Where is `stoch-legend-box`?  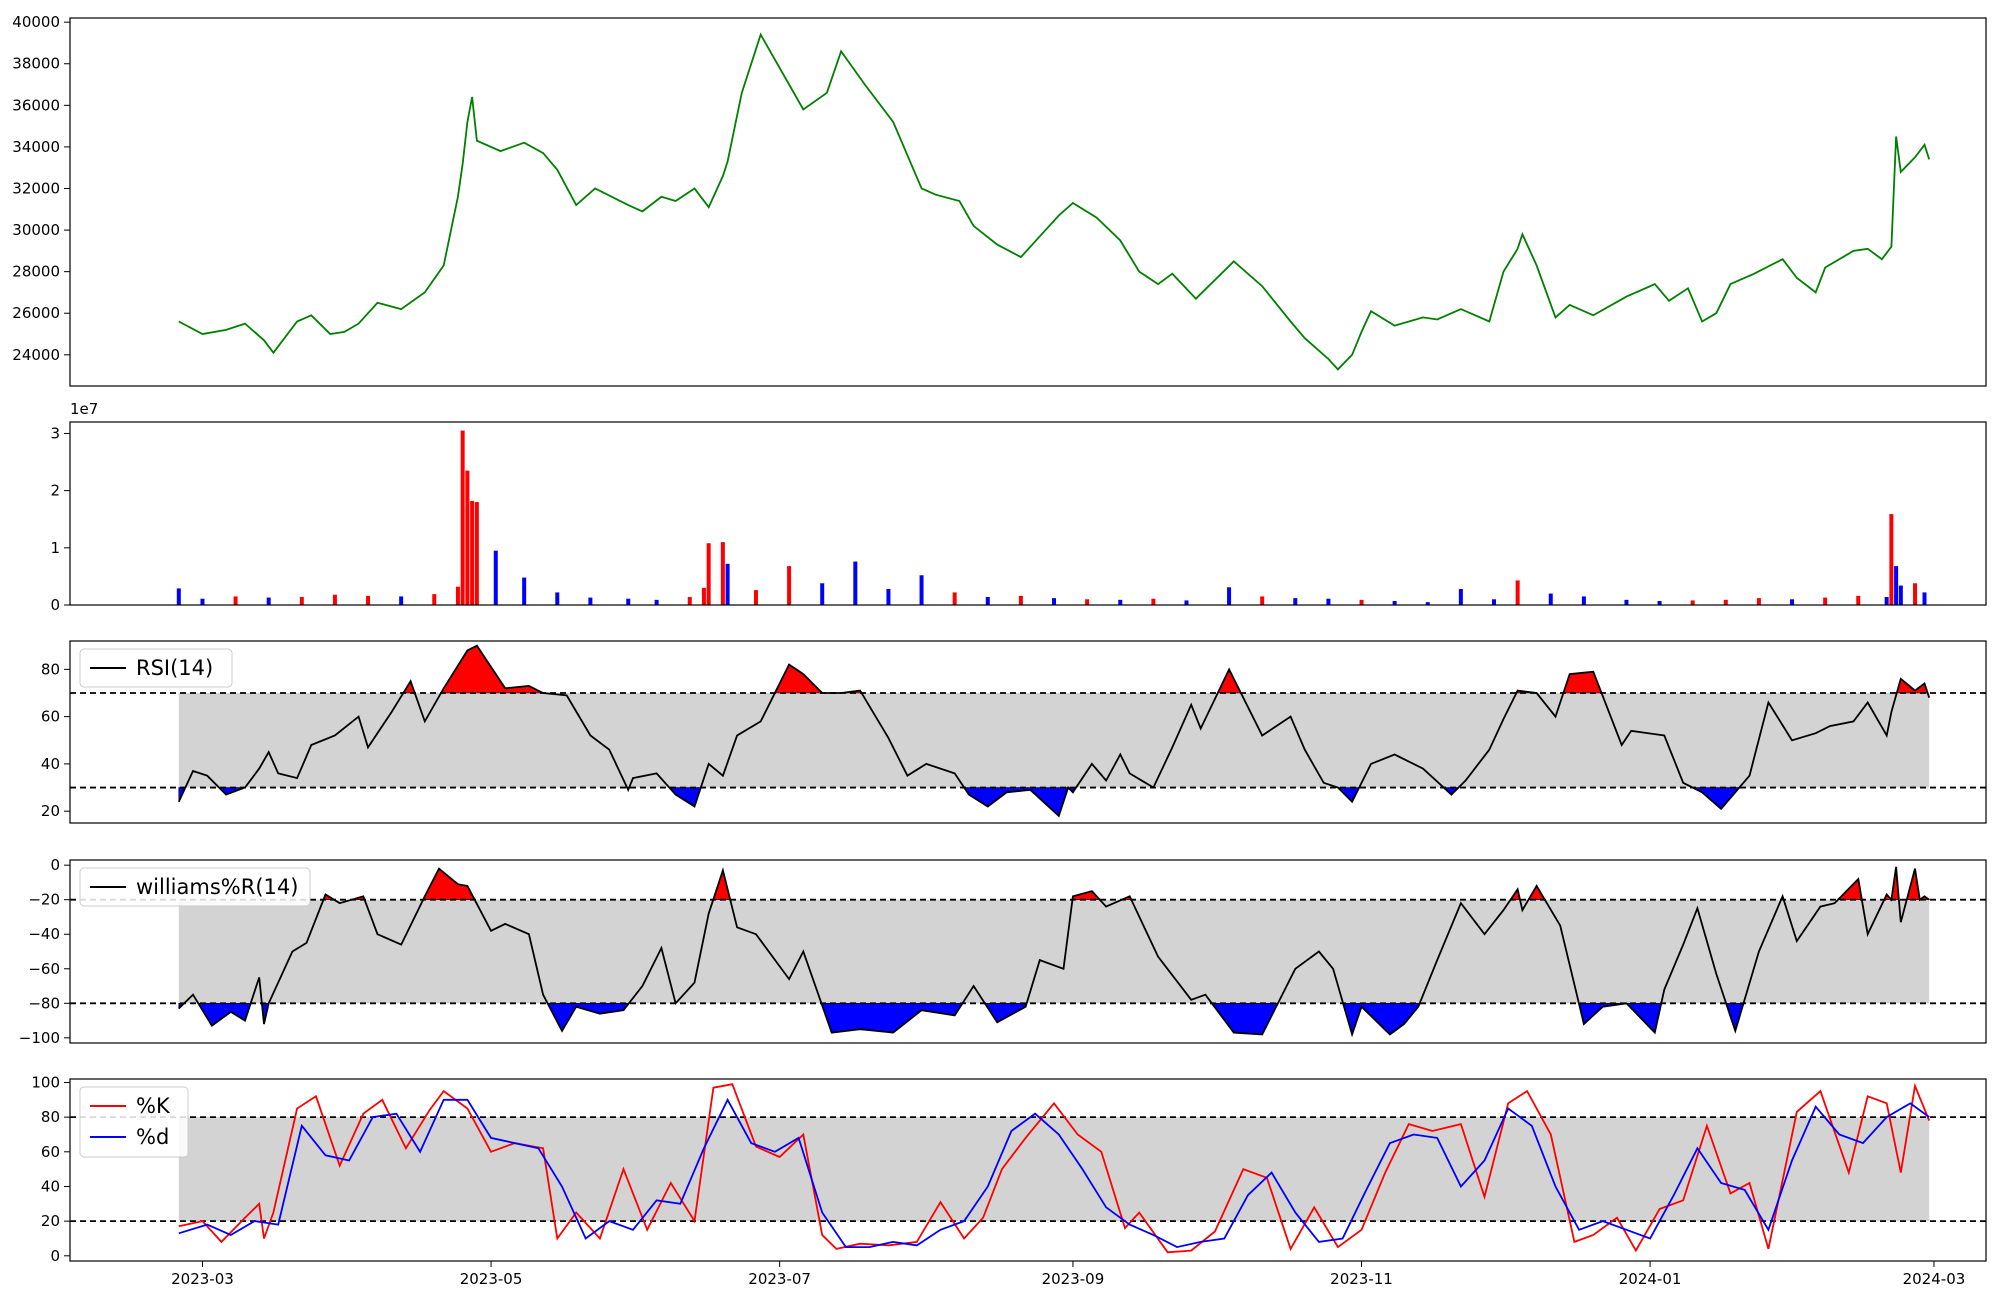 stoch-legend-box is located at coordinates (134, 1122).